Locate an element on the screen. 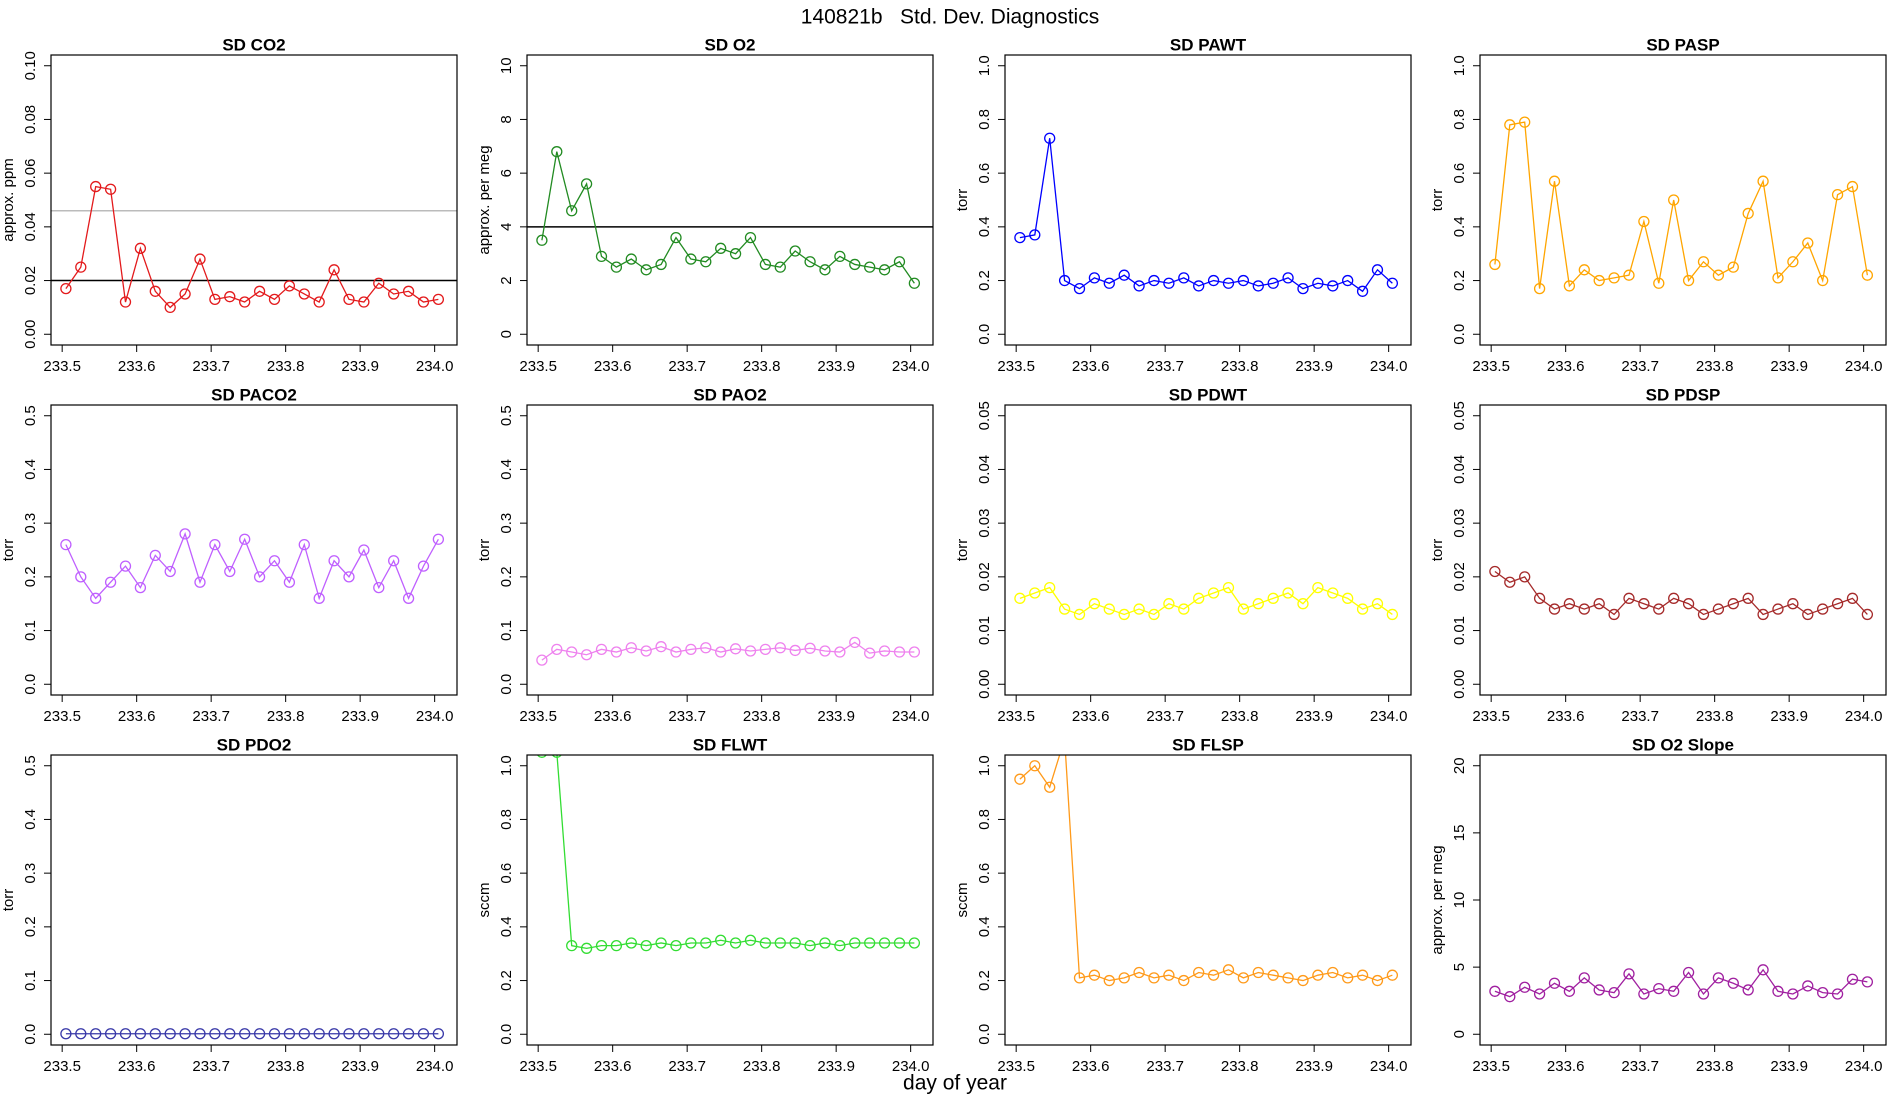 The height and width of the screenshot is (1100, 1900). x-tick-label: 233.7 is located at coordinates (687, 716).